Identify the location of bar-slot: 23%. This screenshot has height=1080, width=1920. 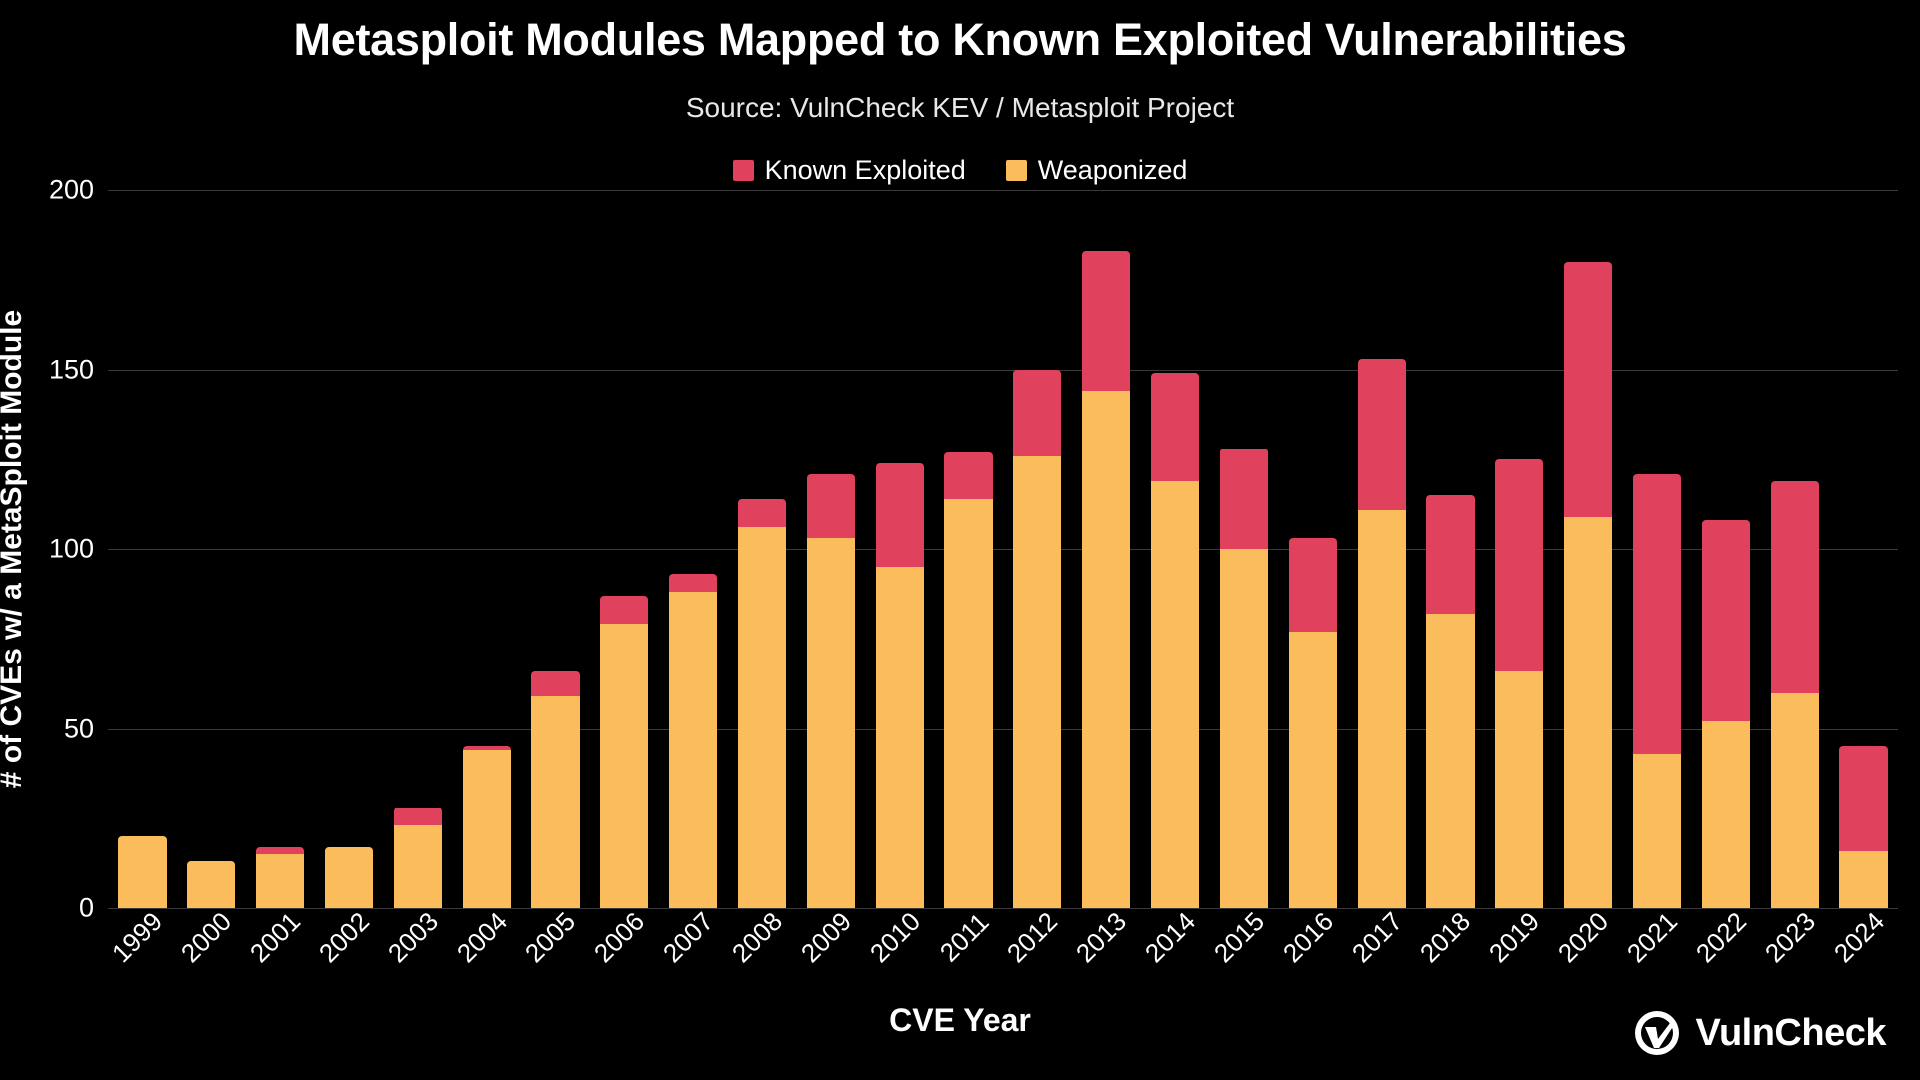
(899, 549).